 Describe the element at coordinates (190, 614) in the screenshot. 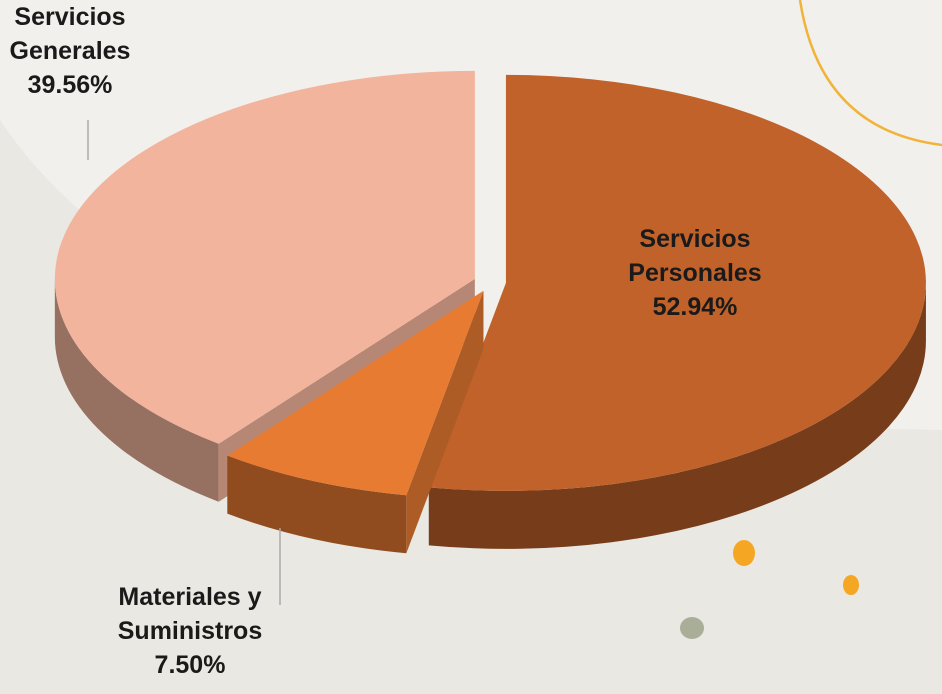

I see `category-name: Materiales y Suministros` at that location.